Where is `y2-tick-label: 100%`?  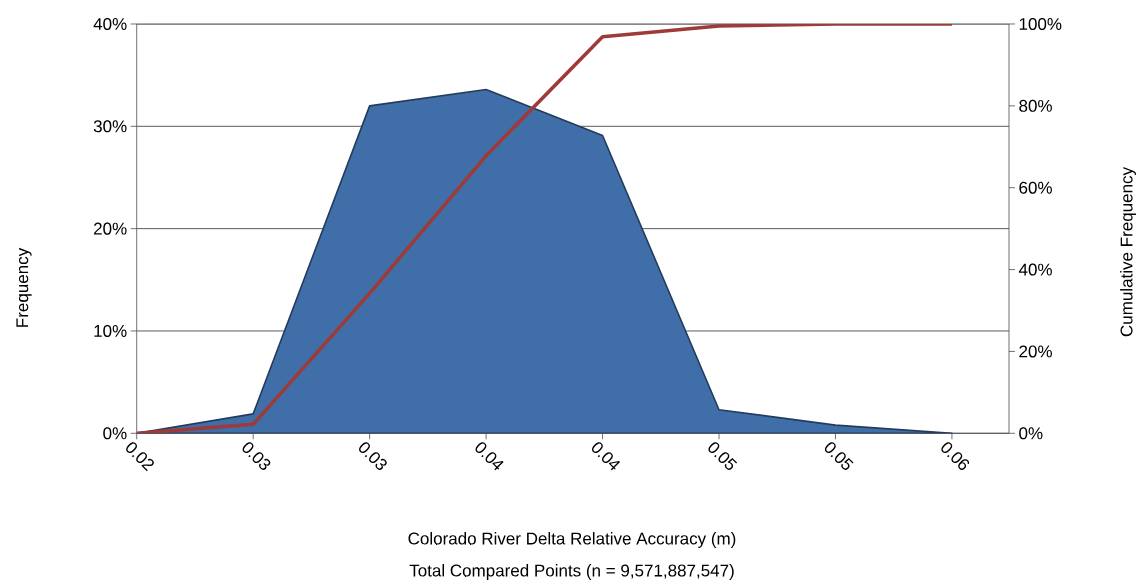
y2-tick-label: 100% is located at coordinates (1040, 24).